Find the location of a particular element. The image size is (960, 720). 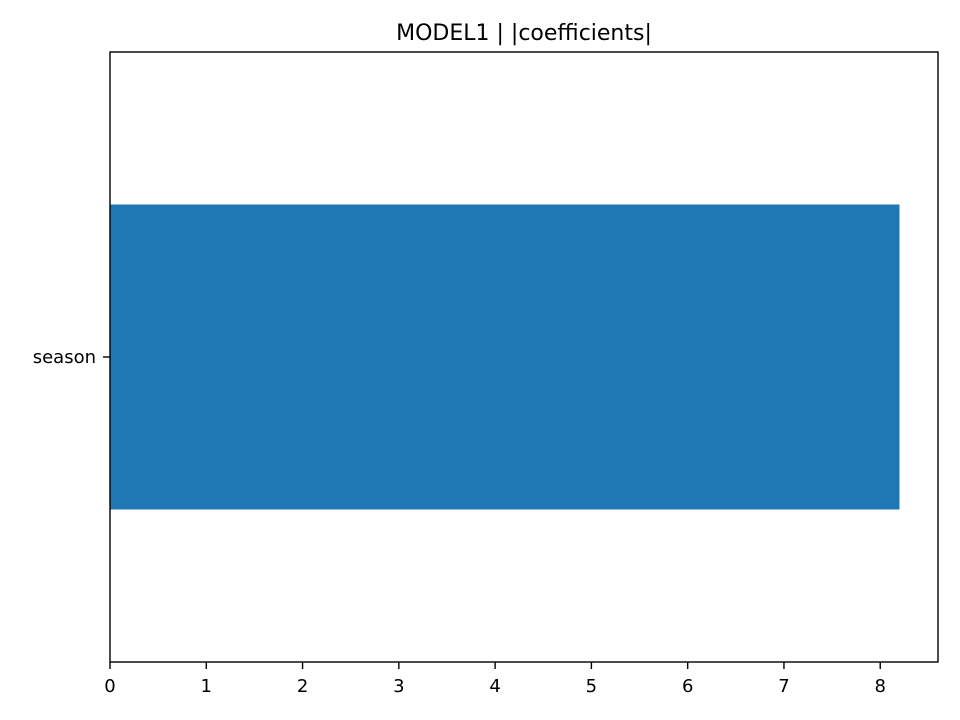

y-axis: season is located at coordinates (71, 357).